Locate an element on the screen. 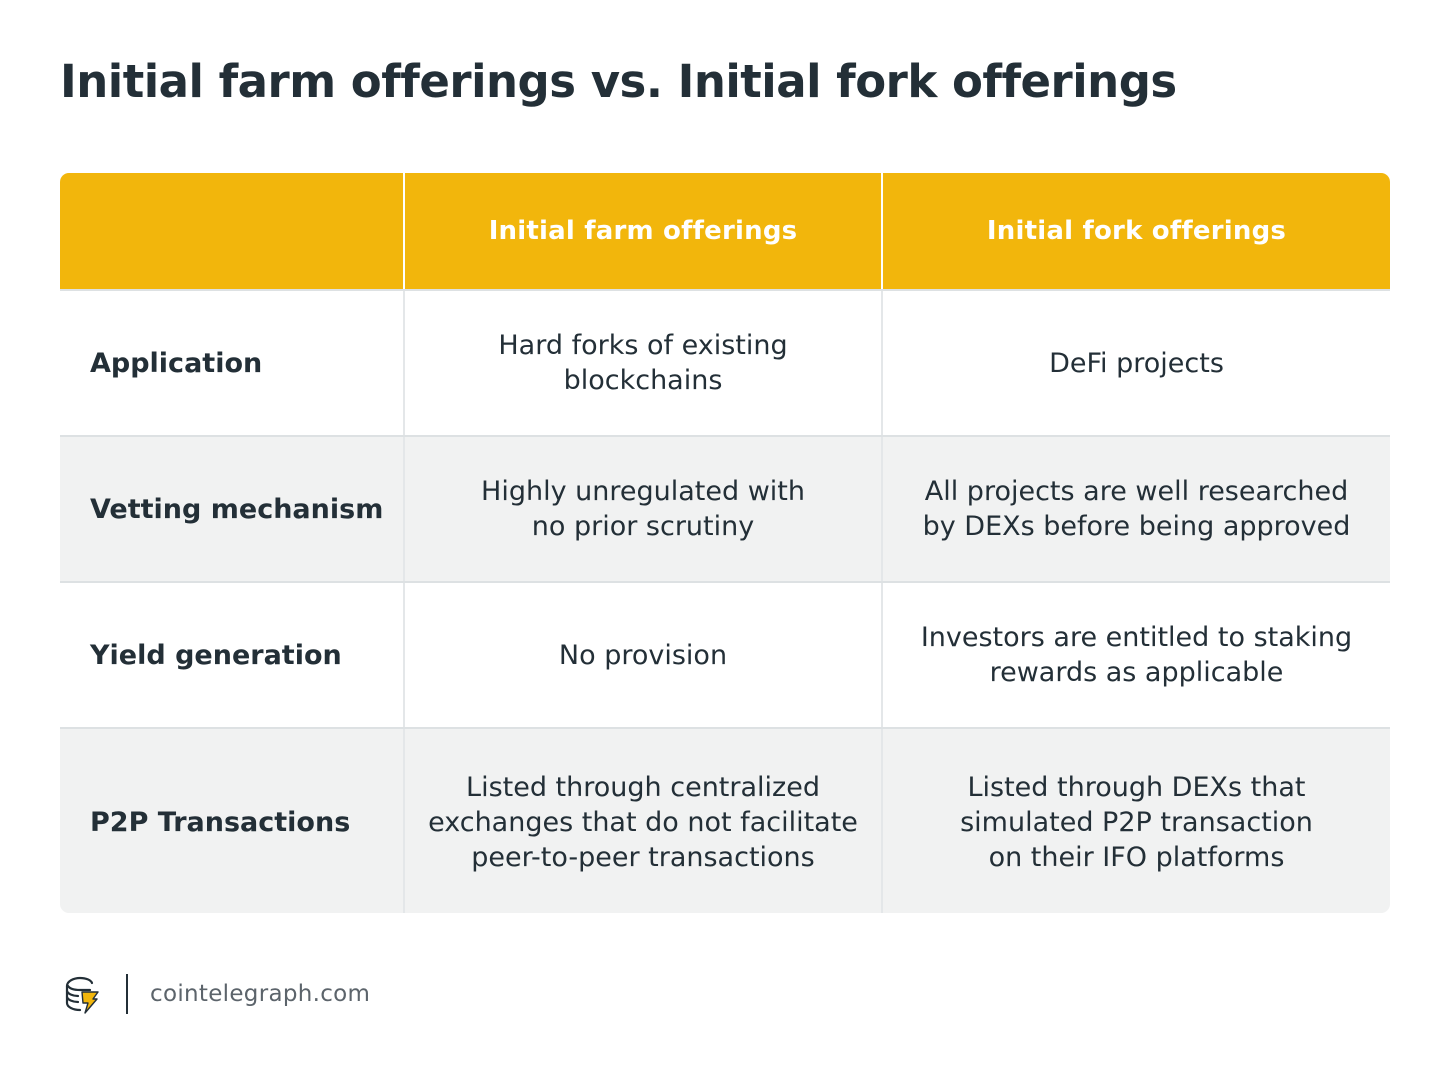  fork-value: DeFi projects is located at coordinates (1136, 363).